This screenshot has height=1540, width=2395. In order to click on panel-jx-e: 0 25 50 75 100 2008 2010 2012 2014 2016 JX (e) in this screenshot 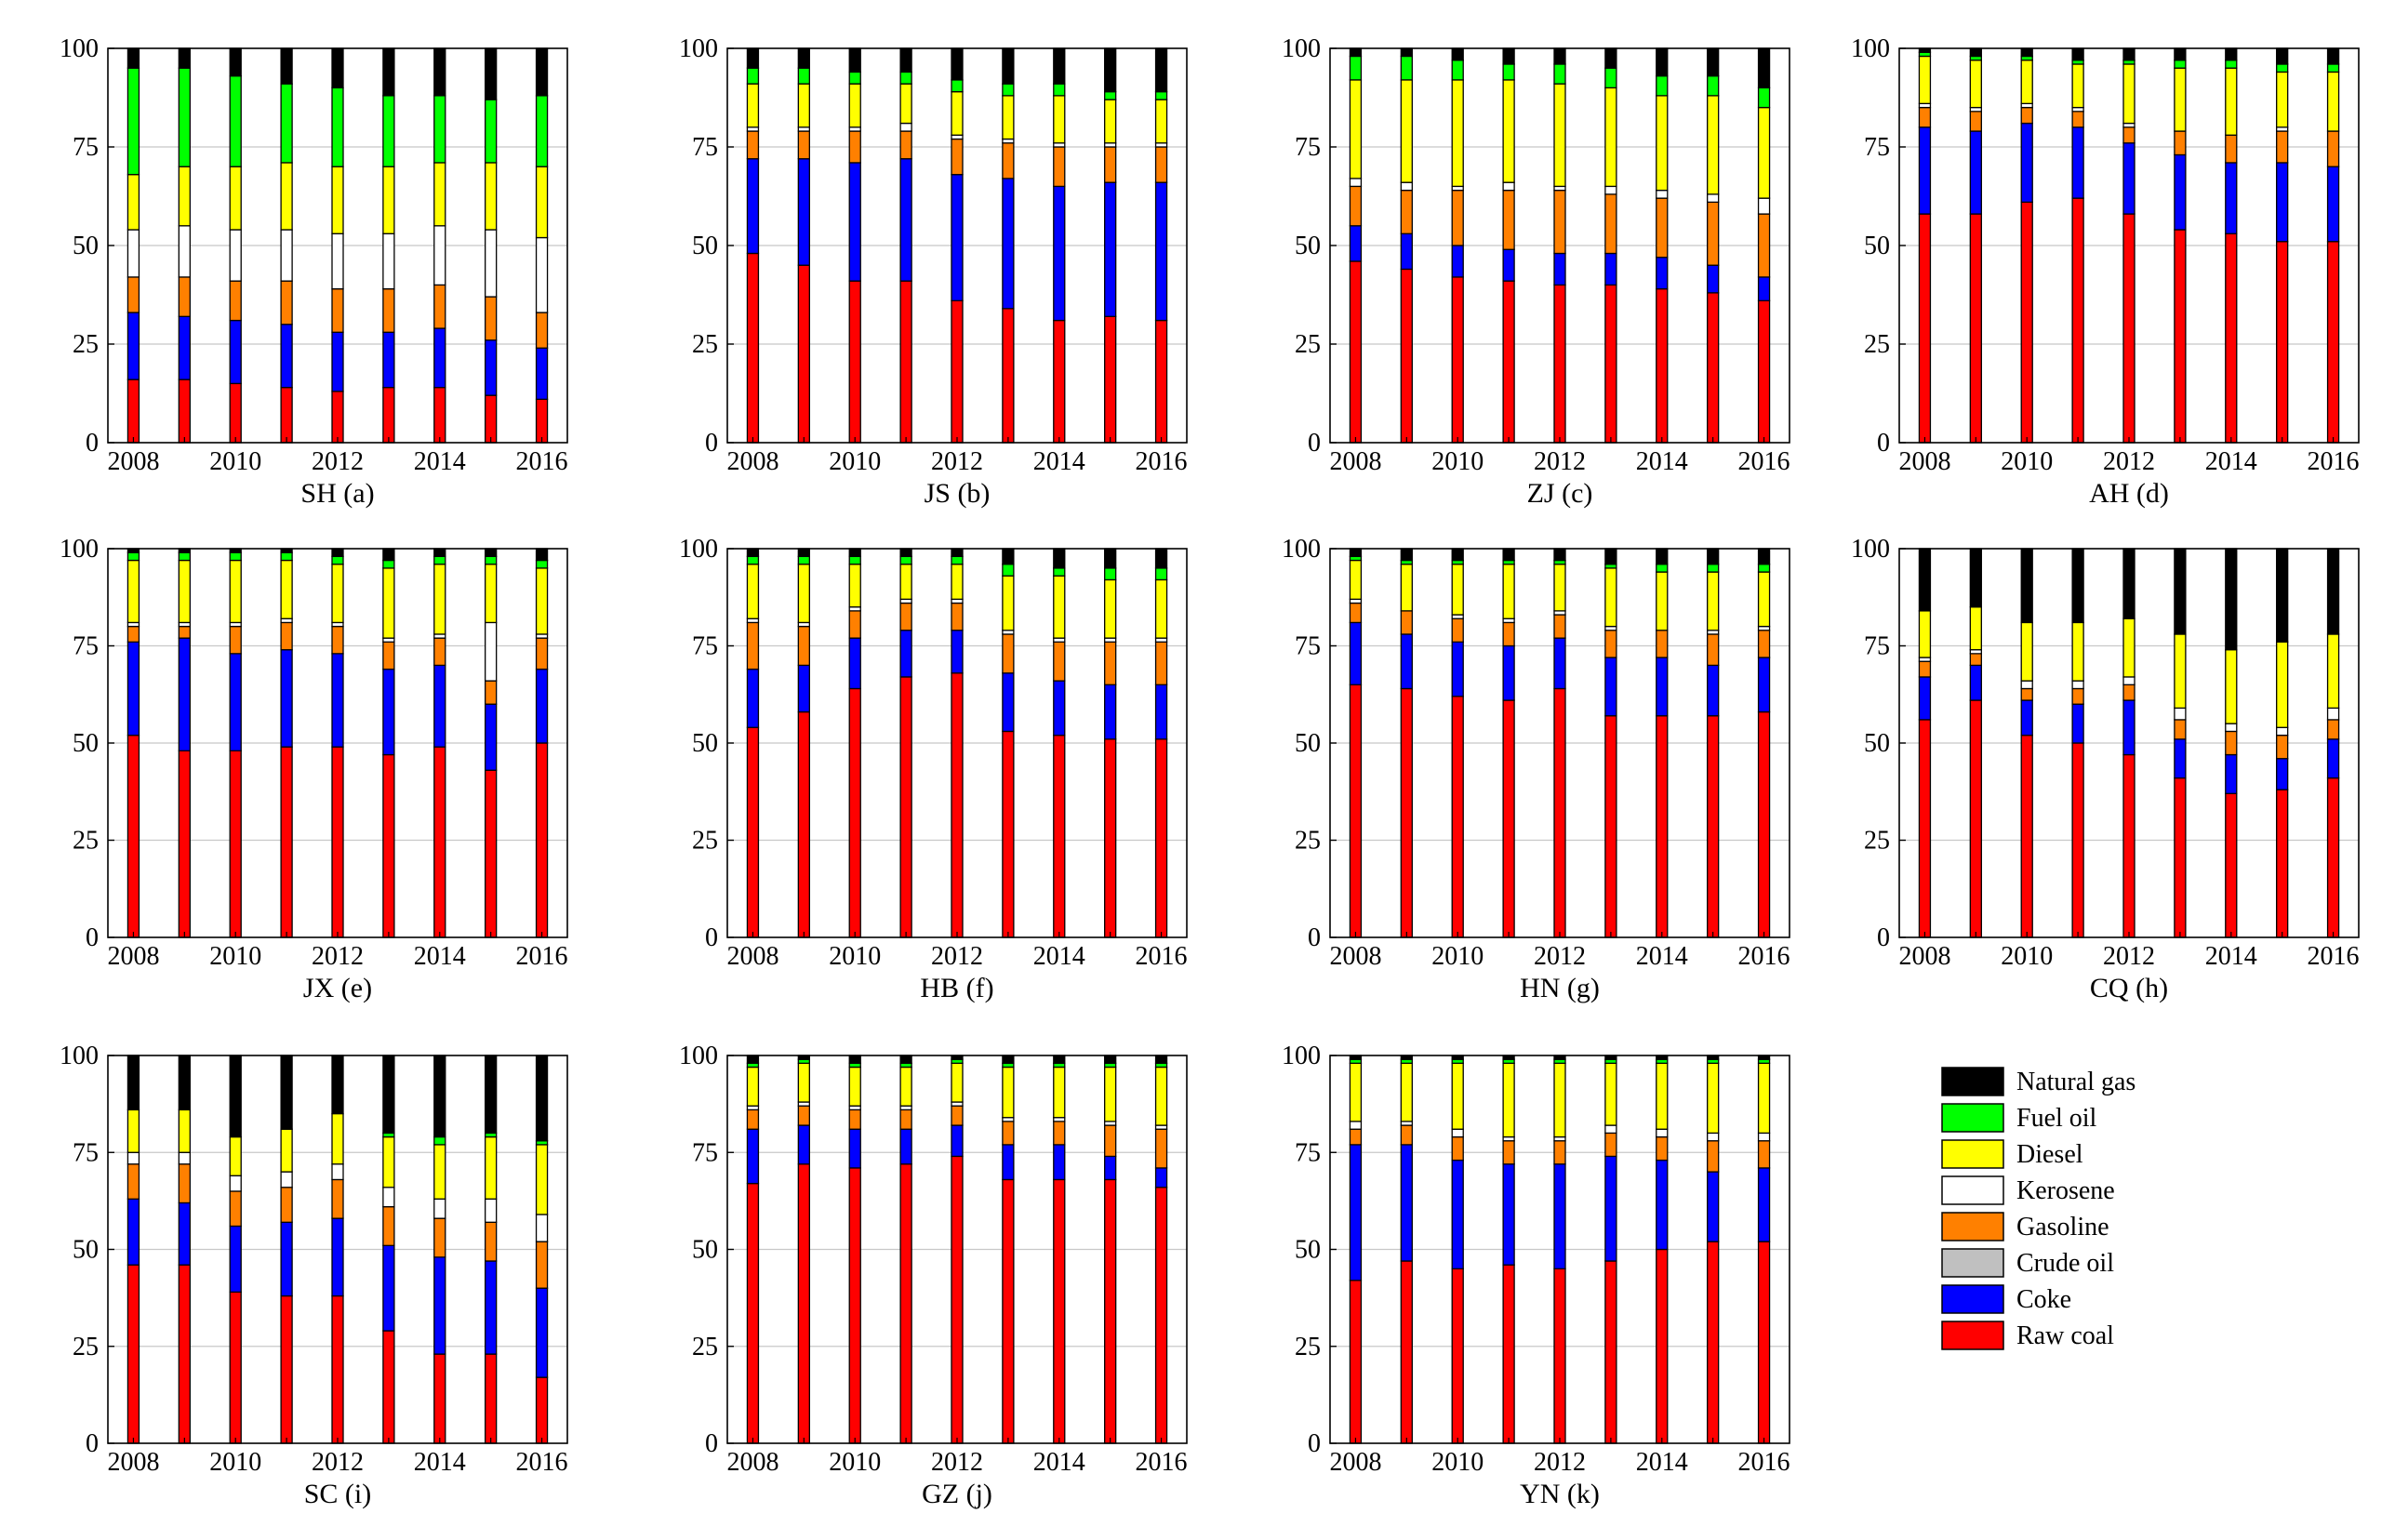, I will do `click(314, 769)`.